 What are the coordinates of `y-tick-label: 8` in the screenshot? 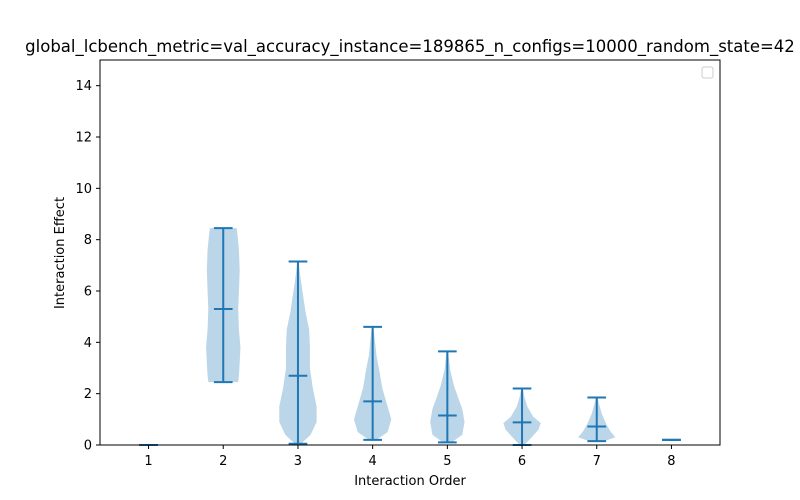 It's located at (88, 240).